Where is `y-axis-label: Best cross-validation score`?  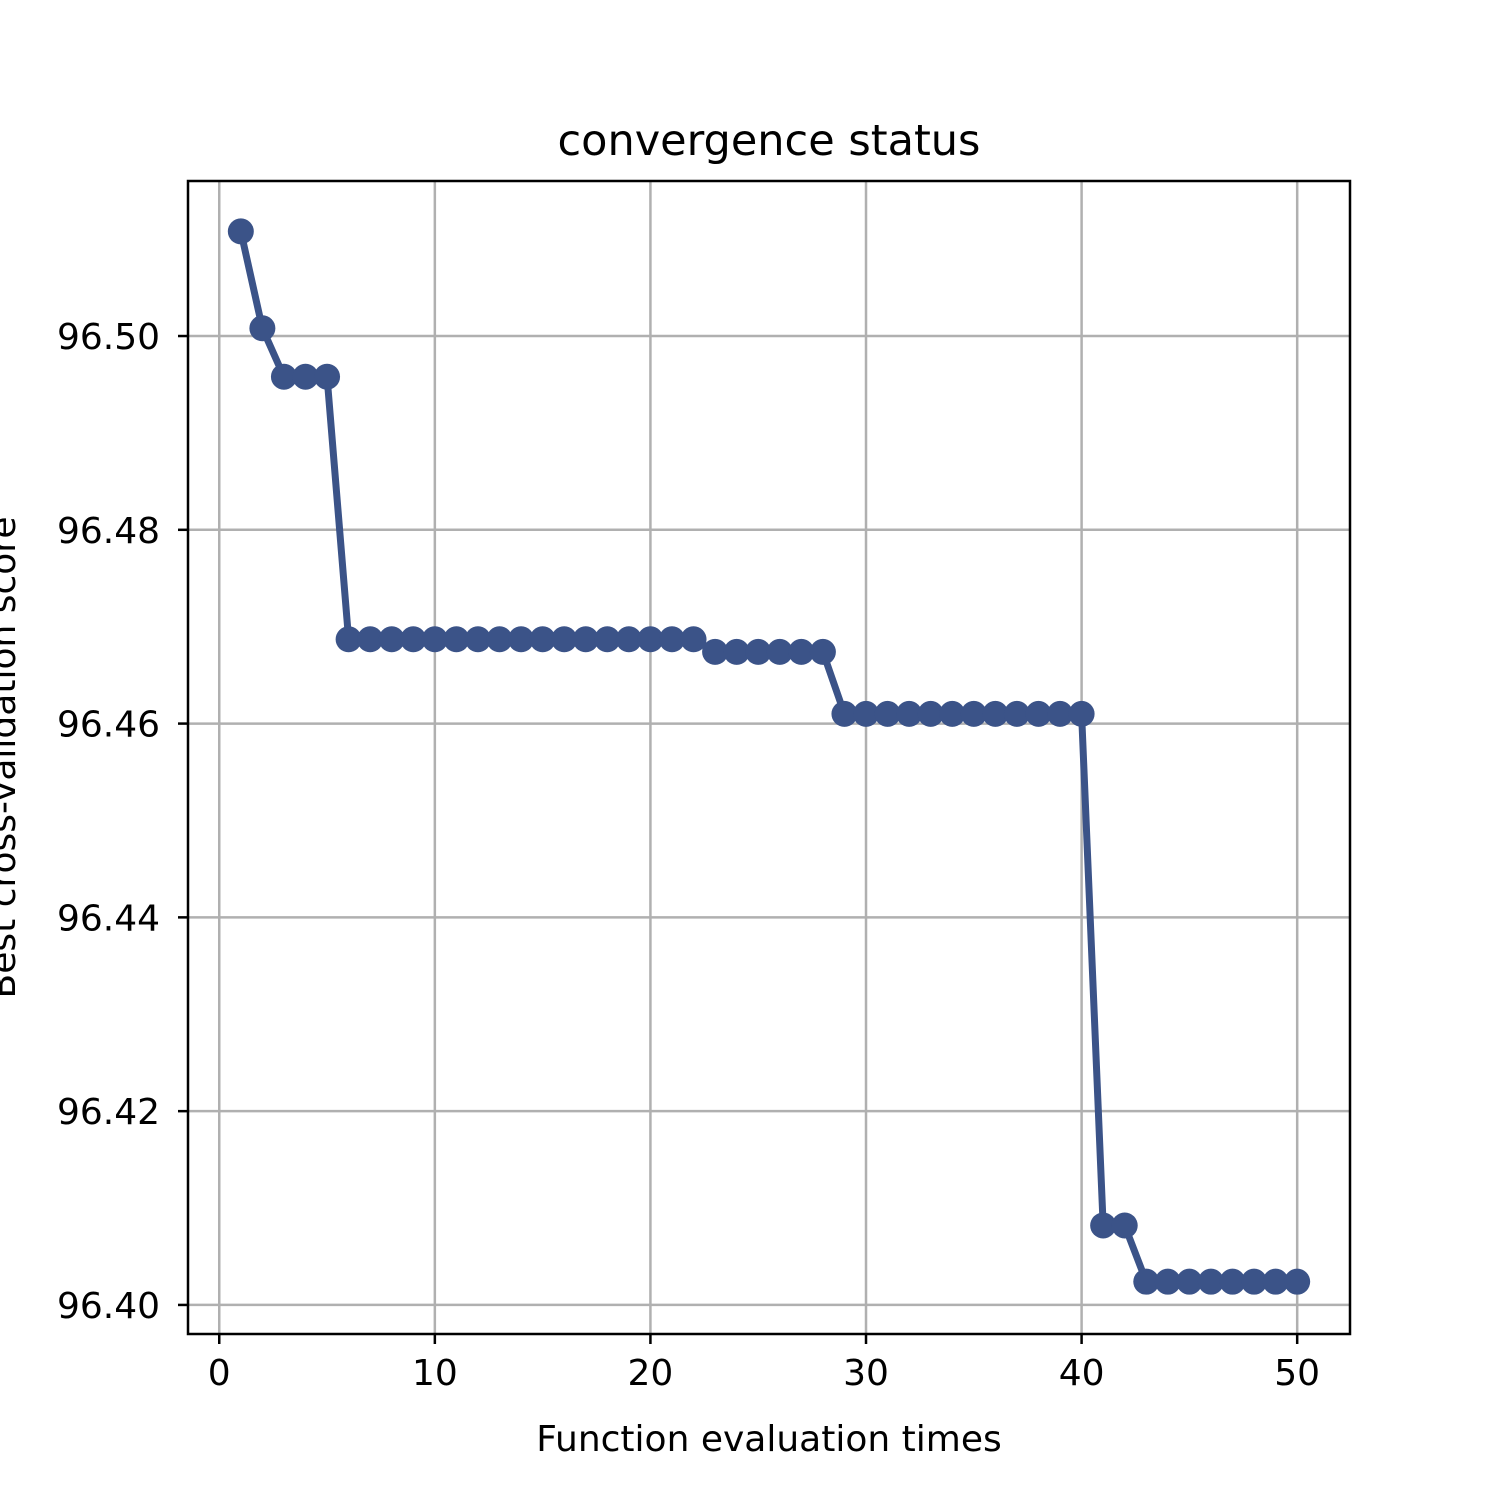
y-axis-label: Best cross-validation score is located at coordinates (12, 758).